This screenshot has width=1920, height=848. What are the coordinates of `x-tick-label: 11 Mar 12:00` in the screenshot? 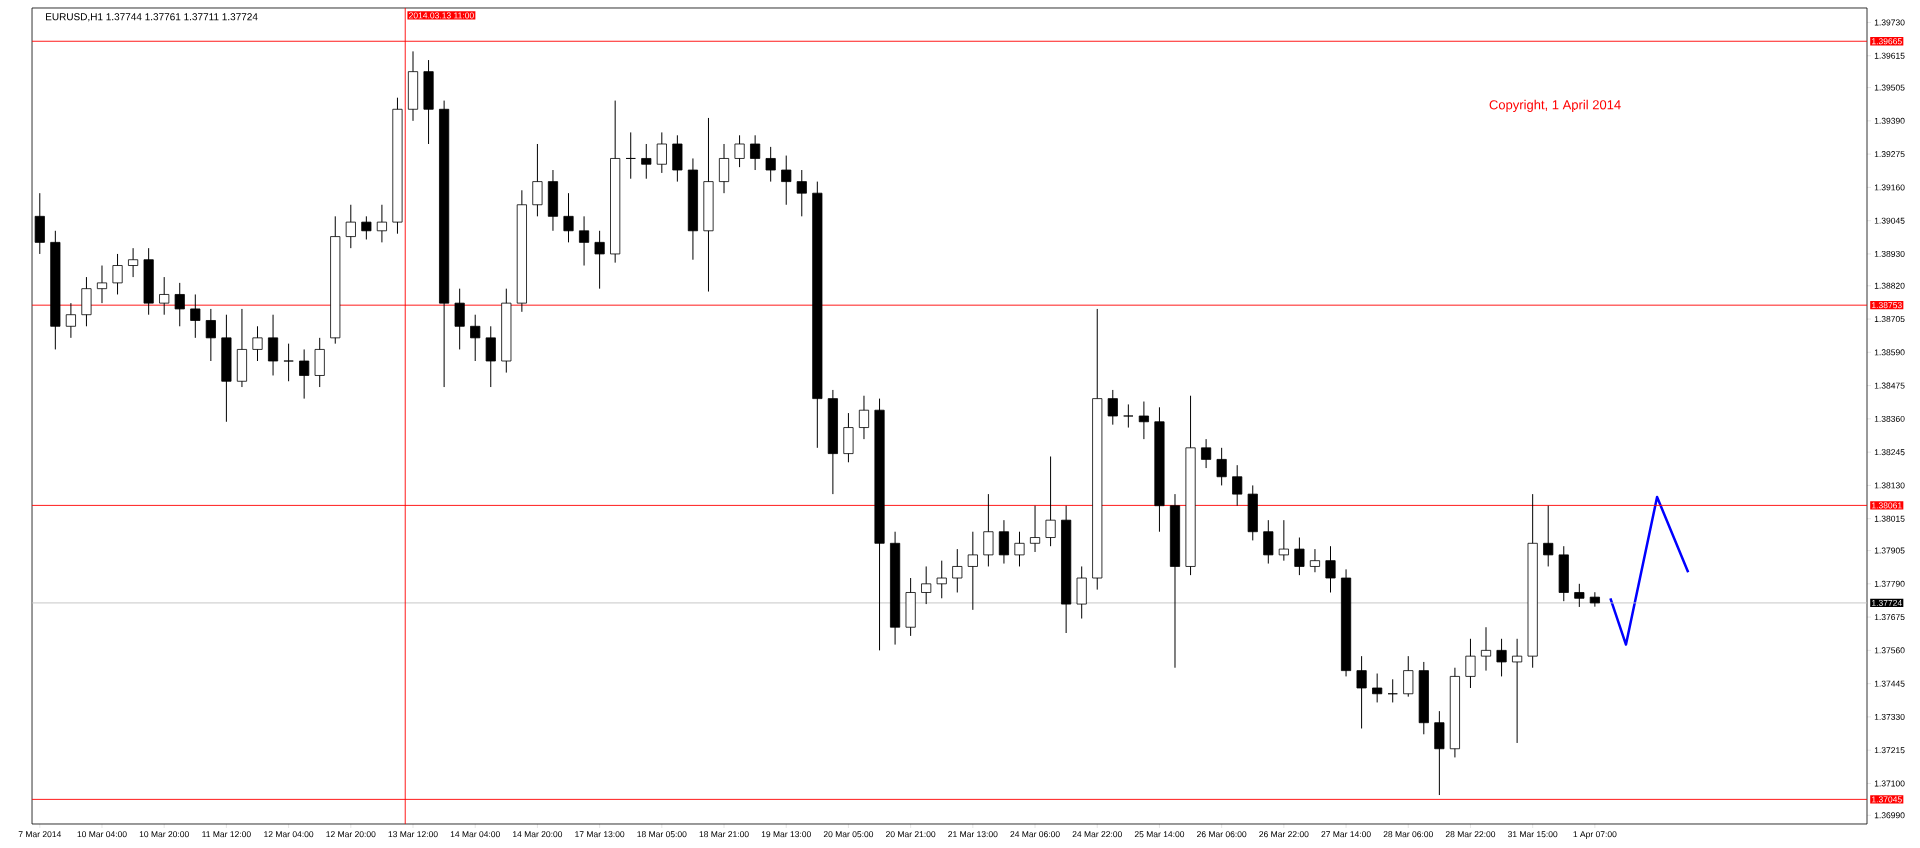 It's located at (226, 834).